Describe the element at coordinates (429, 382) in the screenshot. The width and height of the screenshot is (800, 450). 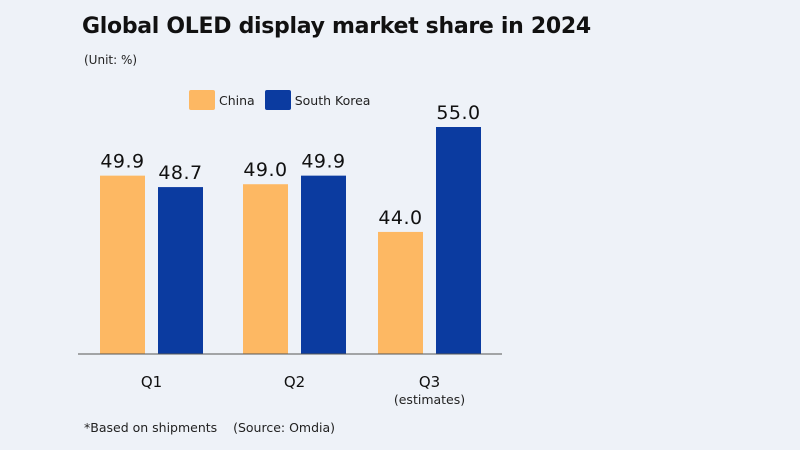
I see `x-tick-label: Q3` at that location.